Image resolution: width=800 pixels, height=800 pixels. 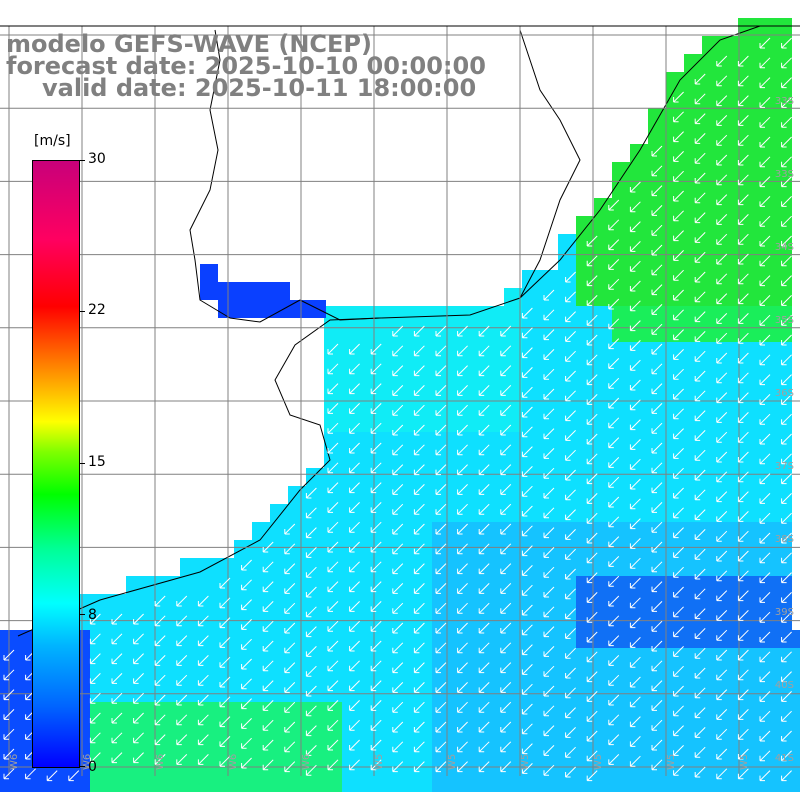 I want to click on latitude-label: 36S, so click(x=784, y=393).